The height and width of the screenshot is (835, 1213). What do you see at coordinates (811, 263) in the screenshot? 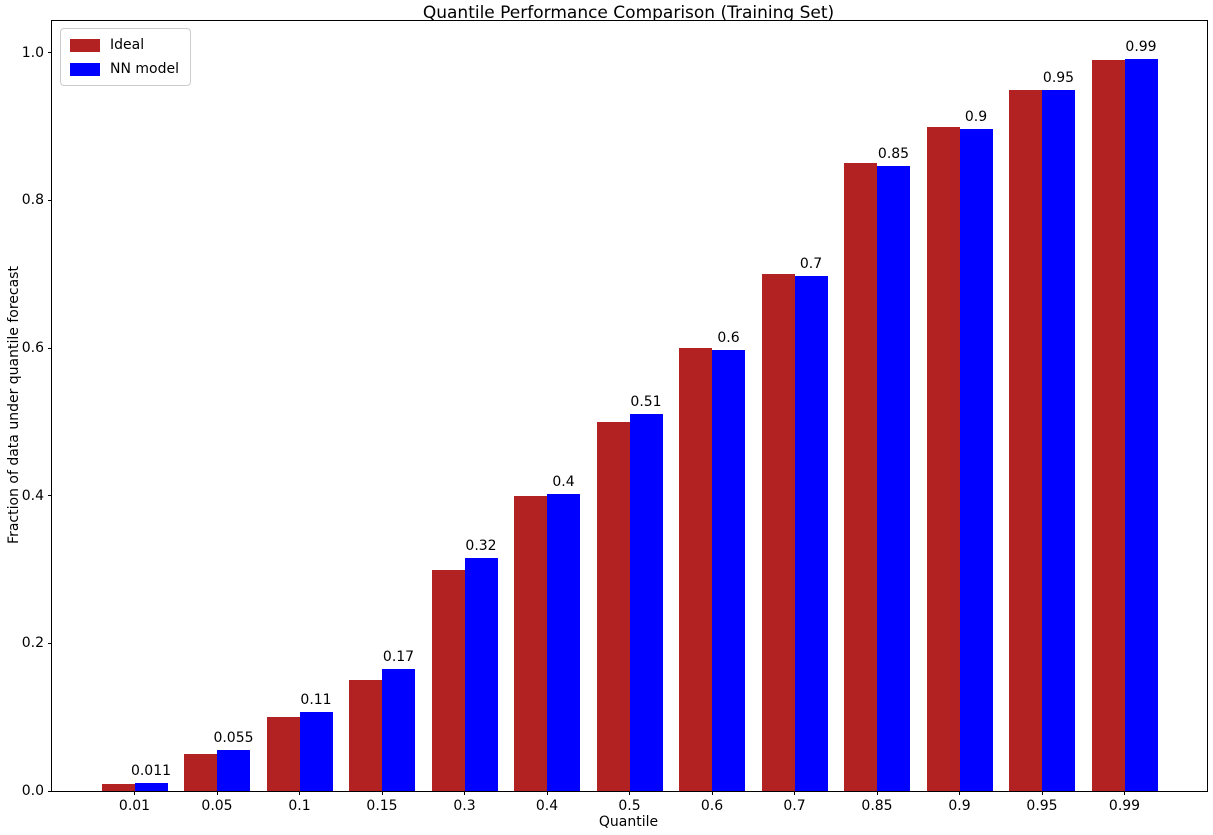
I see `bar-value-label: 0.7` at bounding box center [811, 263].